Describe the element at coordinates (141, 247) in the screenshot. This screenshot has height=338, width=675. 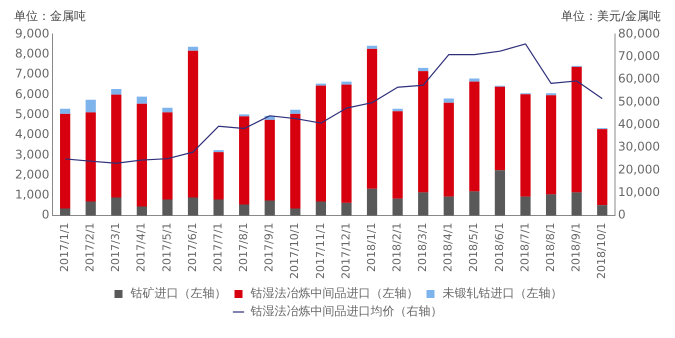
I see `x-tick-label: 2017/4/1` at that location.